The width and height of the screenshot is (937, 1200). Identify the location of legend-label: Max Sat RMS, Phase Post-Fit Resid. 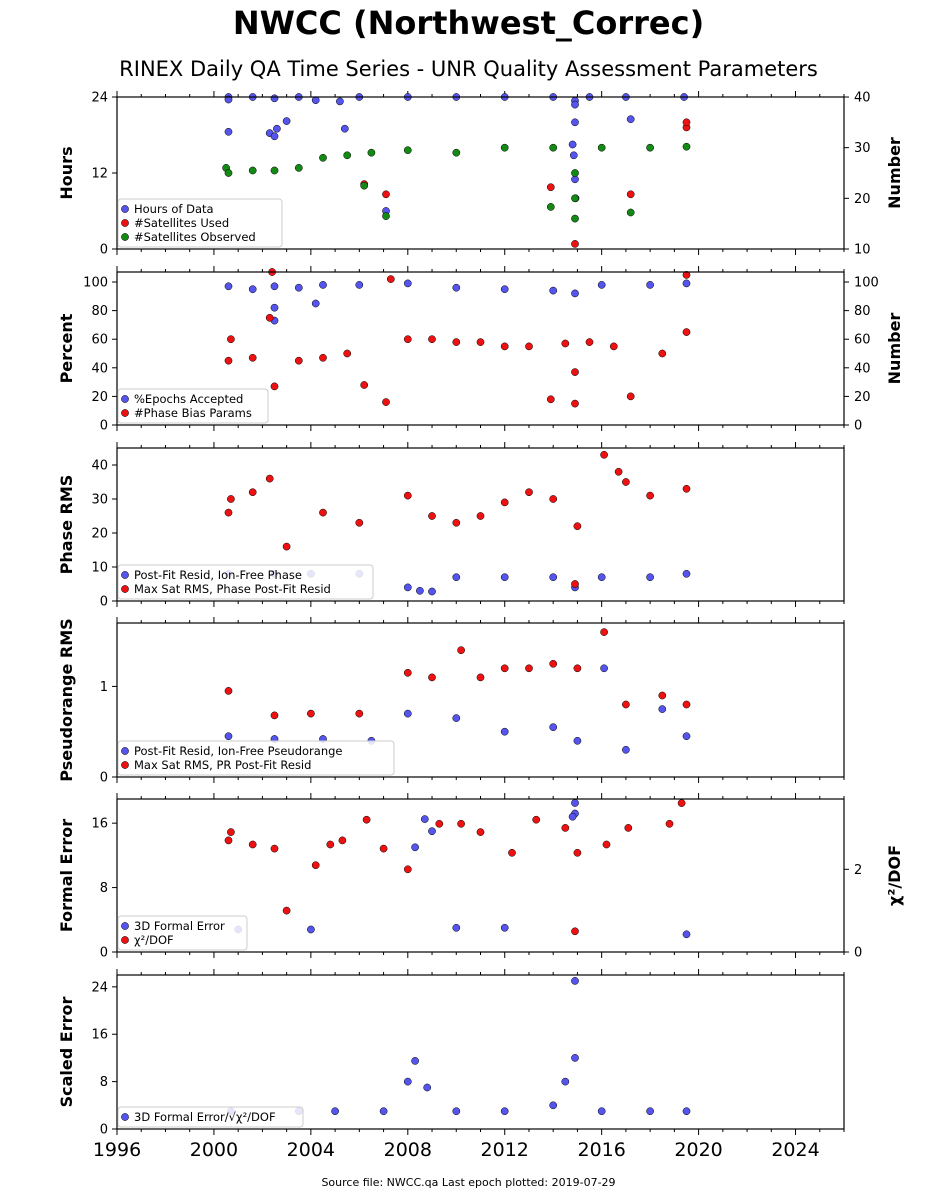
(232, 589).